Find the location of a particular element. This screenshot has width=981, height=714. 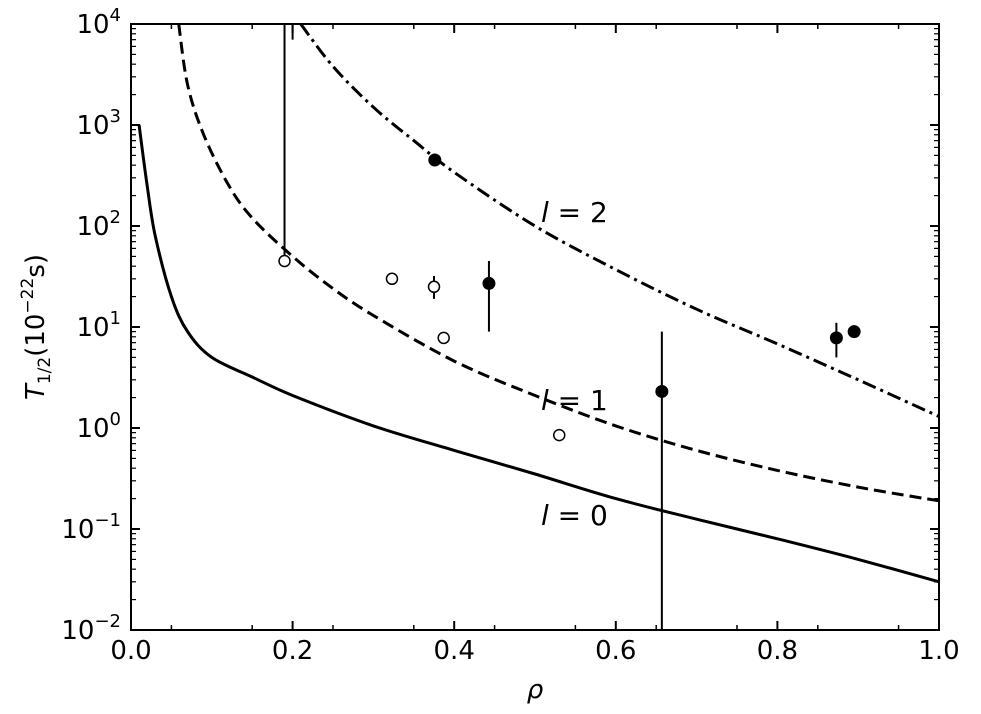

y-tick-label: 10² is located at coordinates (98, 224).